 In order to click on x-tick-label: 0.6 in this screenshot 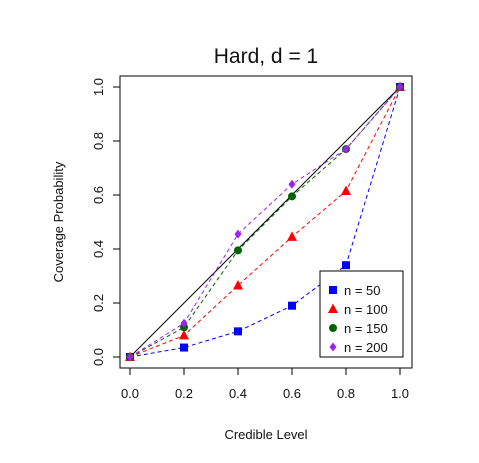, I will do `click(292, 393)`.